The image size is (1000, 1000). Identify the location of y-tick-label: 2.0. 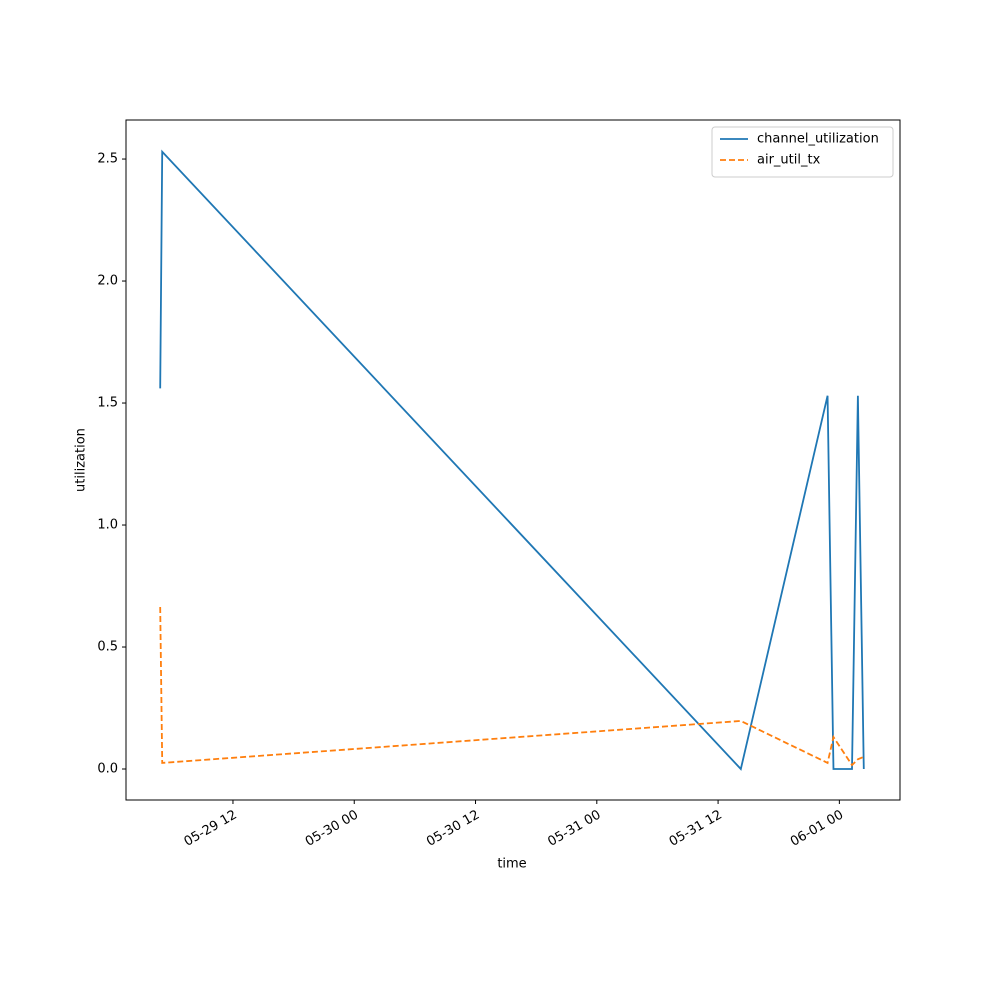
(107, 281).